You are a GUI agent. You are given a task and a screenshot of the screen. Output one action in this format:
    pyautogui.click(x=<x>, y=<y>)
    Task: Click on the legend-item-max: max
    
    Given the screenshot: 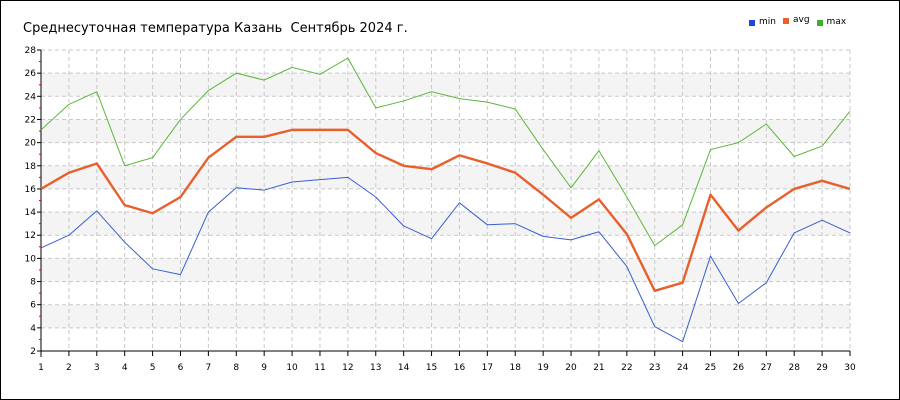 What is the action you would take?
    pyautogui.click(x=831, y=22)
    